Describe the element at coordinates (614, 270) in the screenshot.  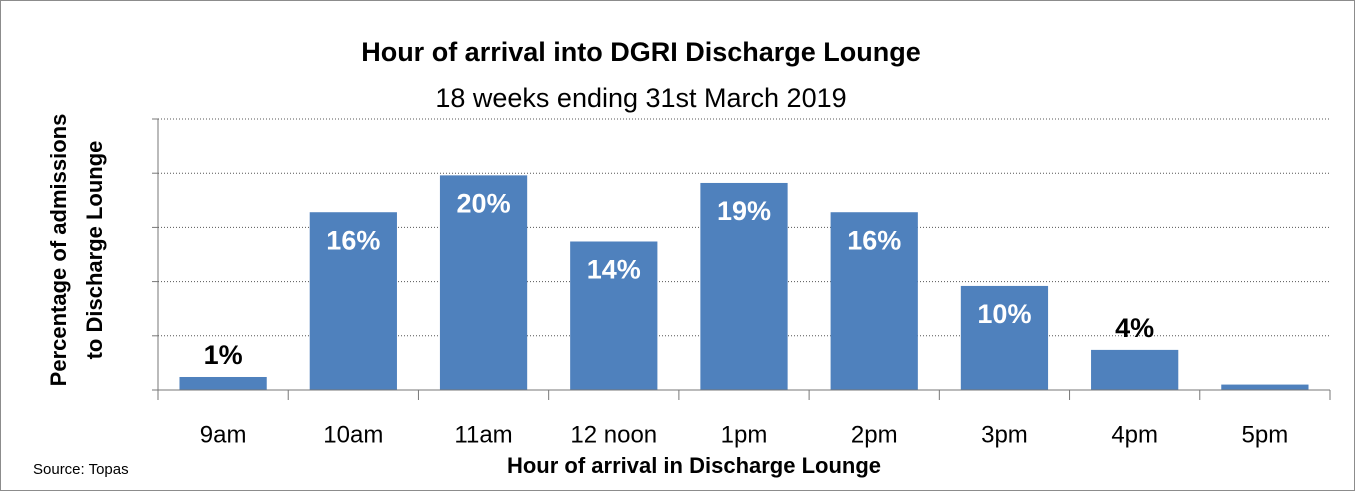
I see `data-label: 14%` at that location.